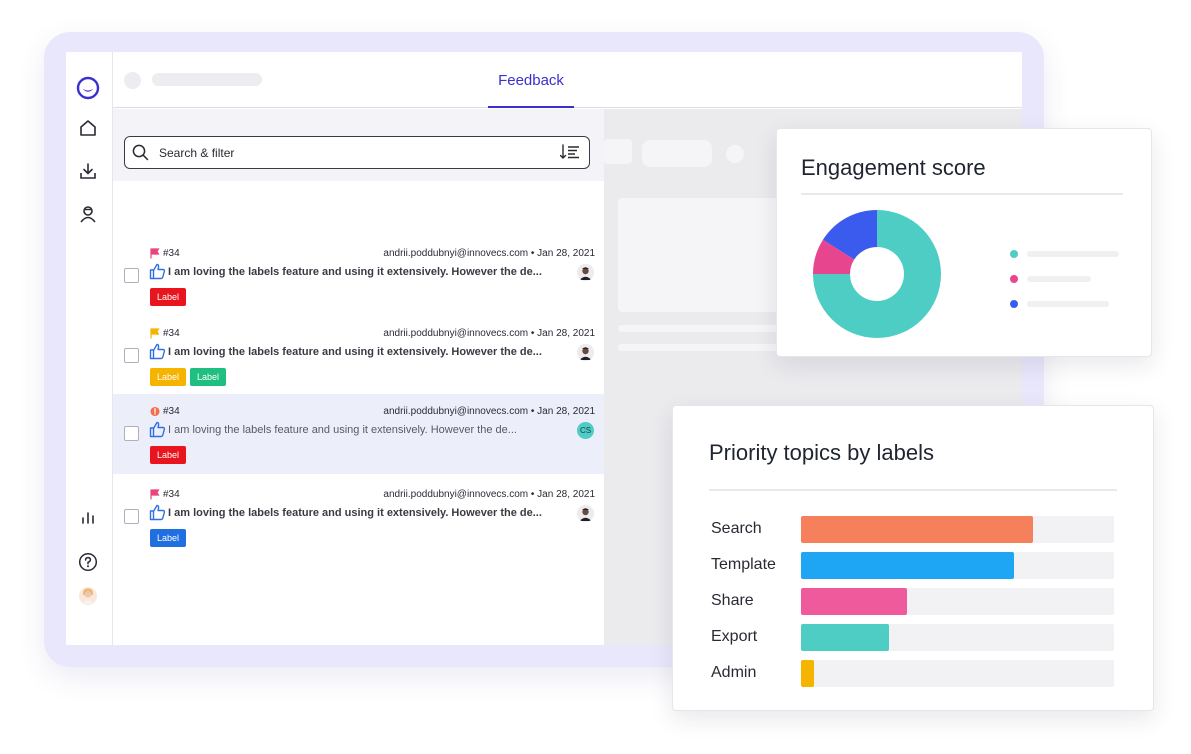 This screenshot has width=1191, height=754. What do you see at coordinates (349, 153) in the screenshot?
I see `search-input` at bounding box center [349, 153].